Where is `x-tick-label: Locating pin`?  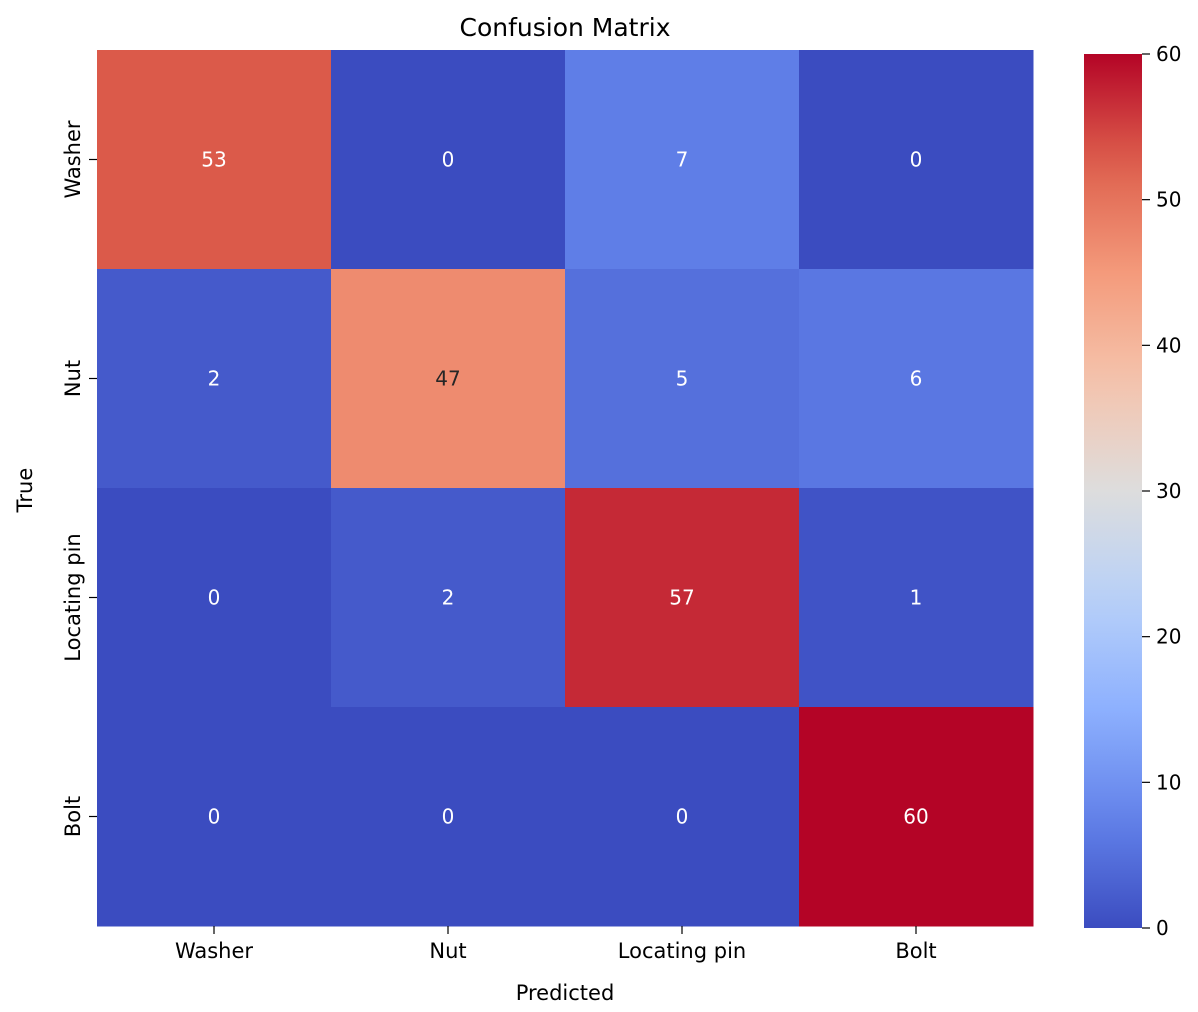
x-tick-label: Locating pin is located at coordinates (682, 951).